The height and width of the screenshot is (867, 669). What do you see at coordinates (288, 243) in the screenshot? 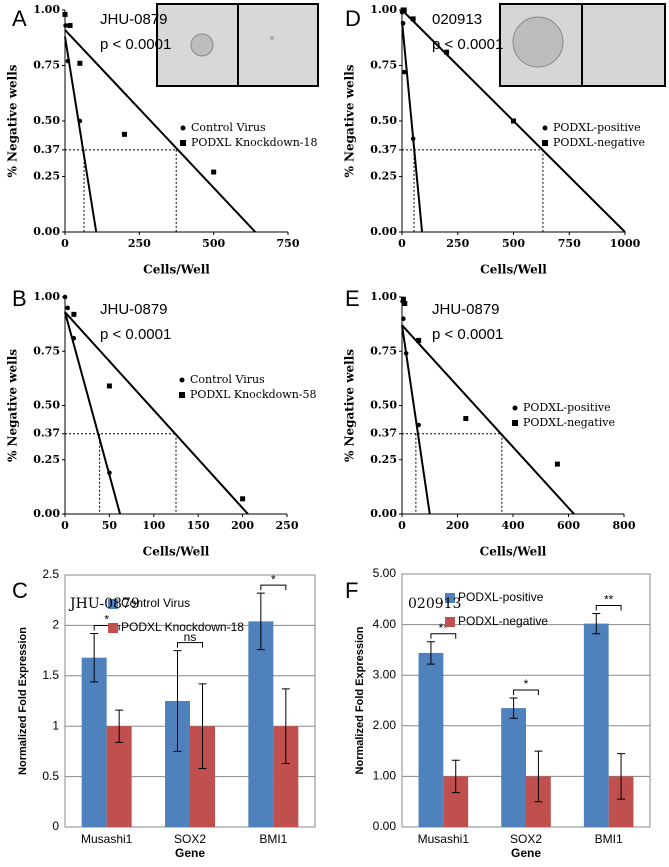
I see `x-tick-label: 750` at bounding box center [288, 243].